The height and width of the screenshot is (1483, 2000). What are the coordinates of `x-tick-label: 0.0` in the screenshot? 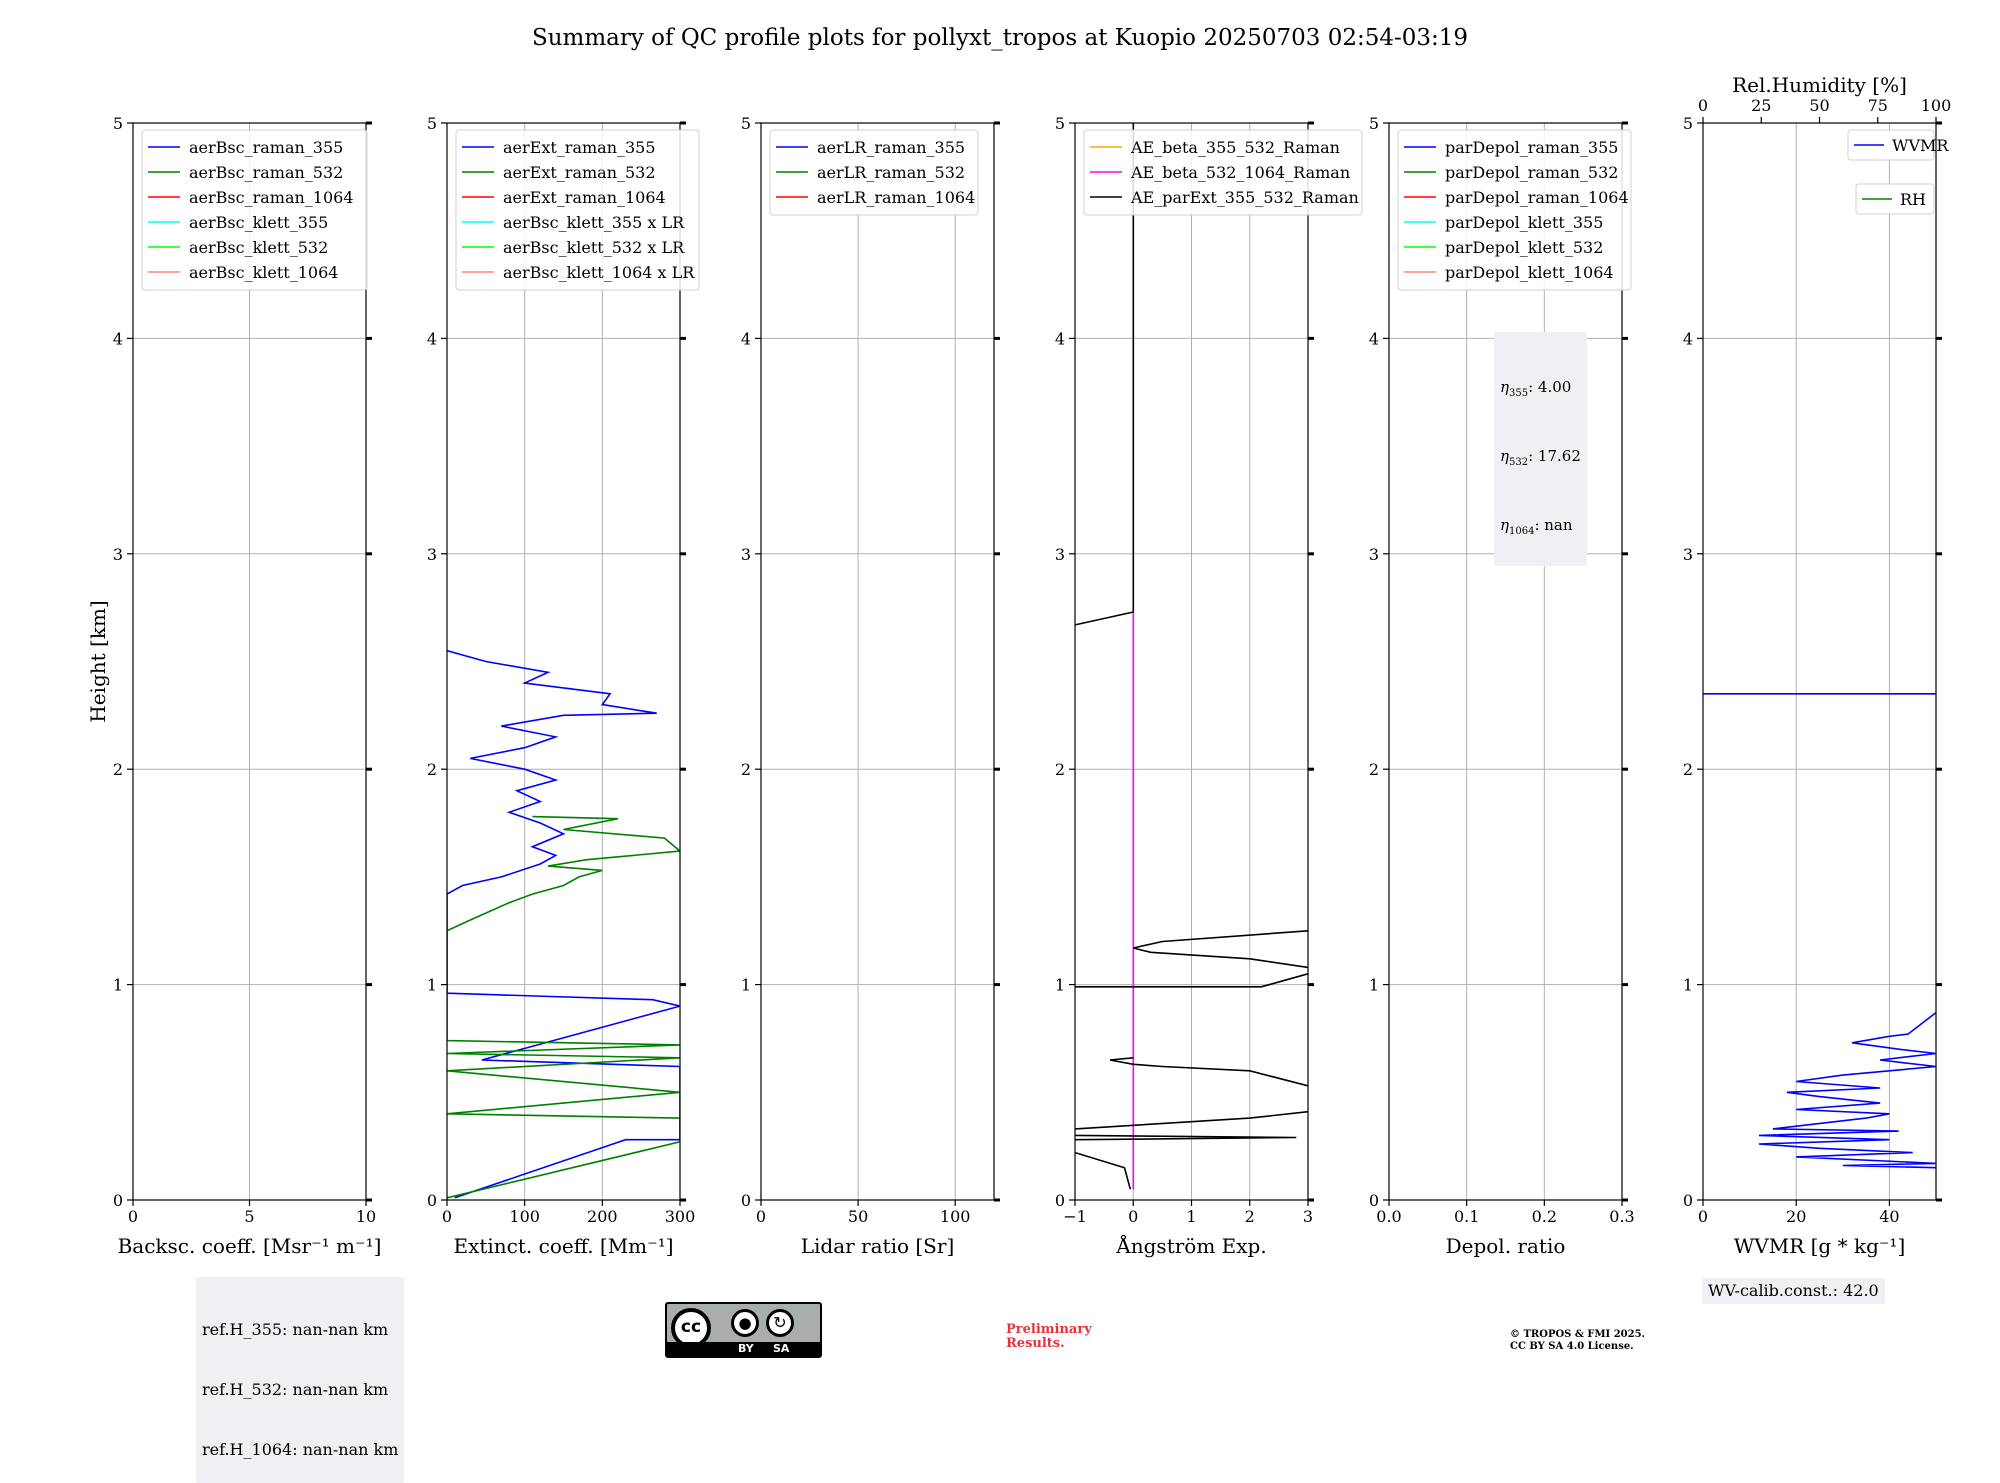 It's located at (1388, 1216).